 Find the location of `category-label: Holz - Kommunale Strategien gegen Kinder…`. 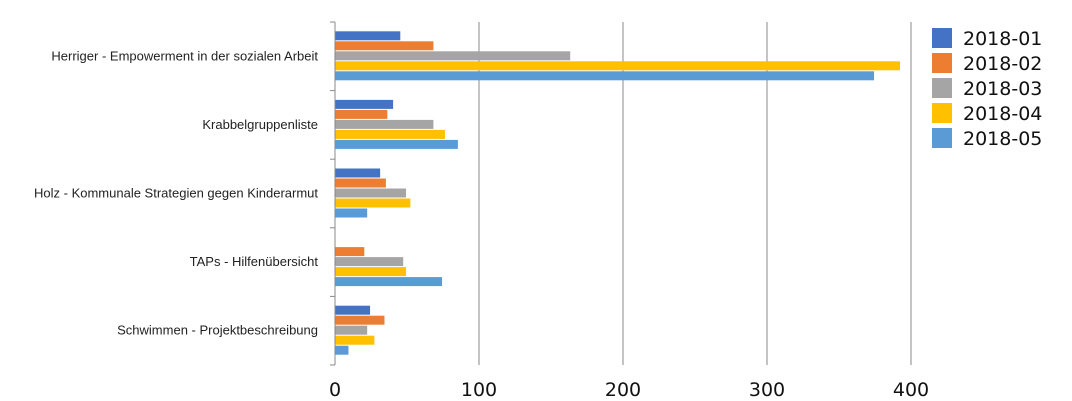

category-label: Holz - Kommunale Strategien gegen Kinder… is located at coordinates (176, 193).